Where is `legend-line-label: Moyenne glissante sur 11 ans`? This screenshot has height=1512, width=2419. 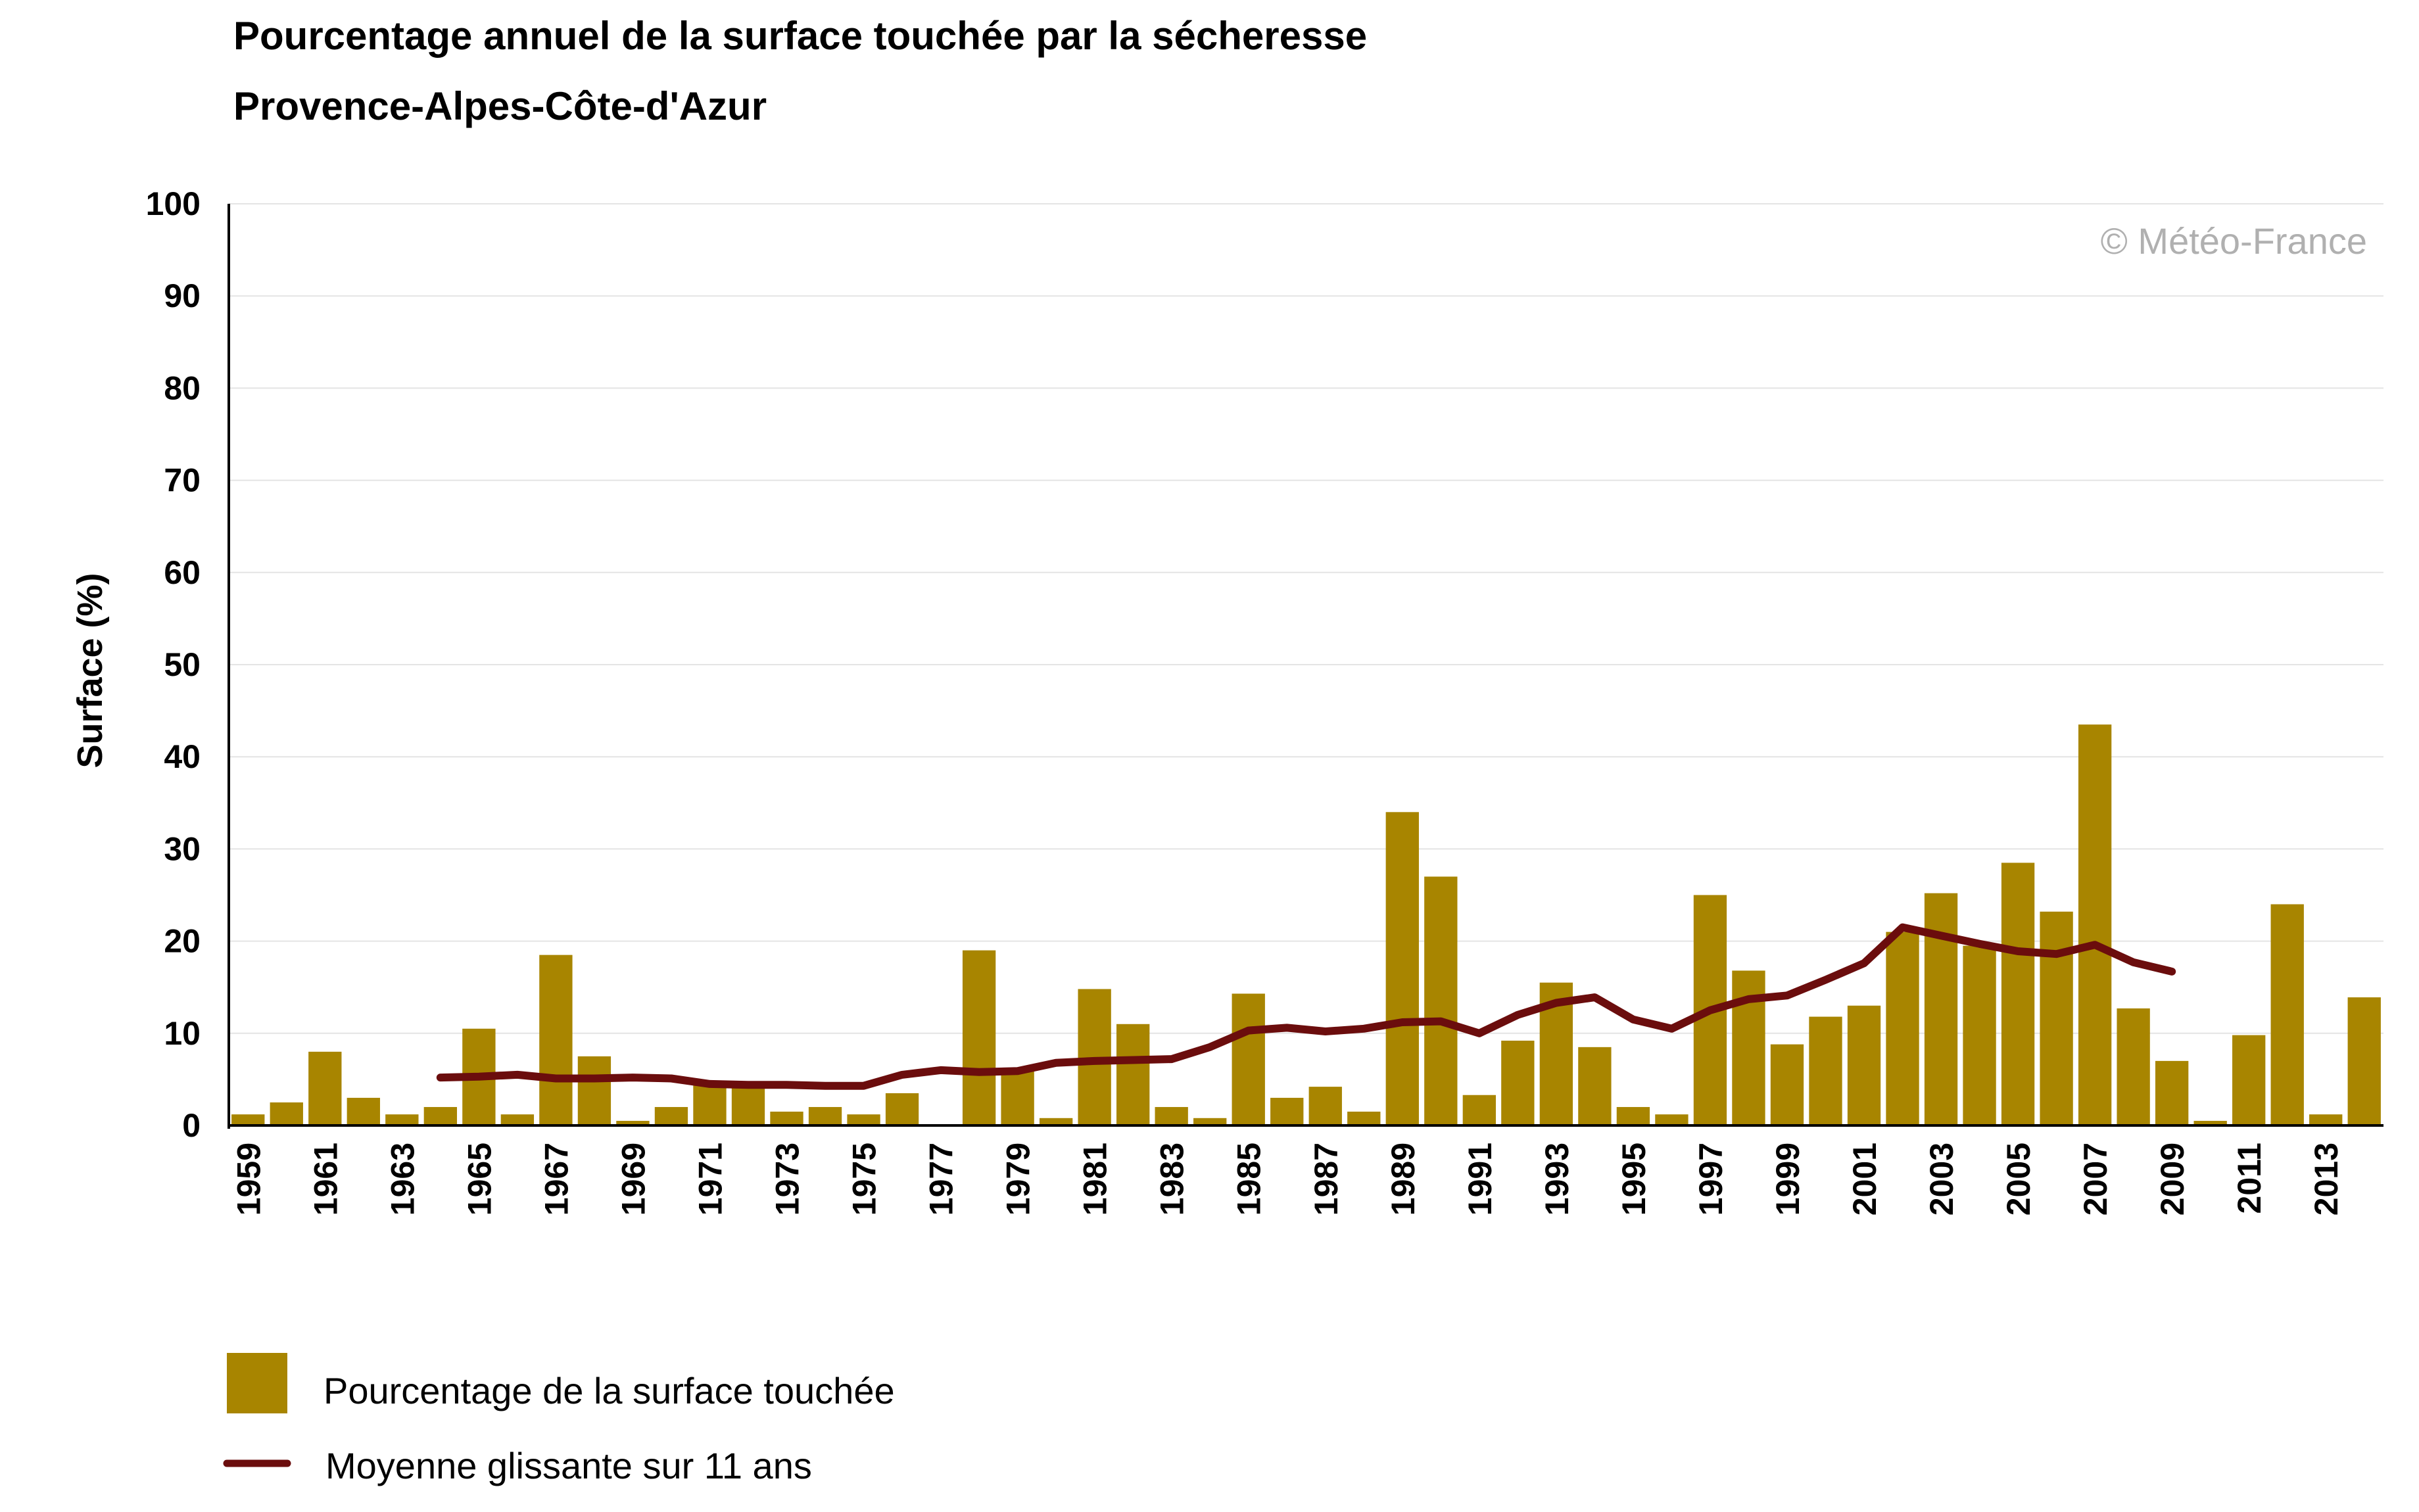
legend-line-label: Moyenne glissante sur 11 ans is located at coordinates (568, 1466).